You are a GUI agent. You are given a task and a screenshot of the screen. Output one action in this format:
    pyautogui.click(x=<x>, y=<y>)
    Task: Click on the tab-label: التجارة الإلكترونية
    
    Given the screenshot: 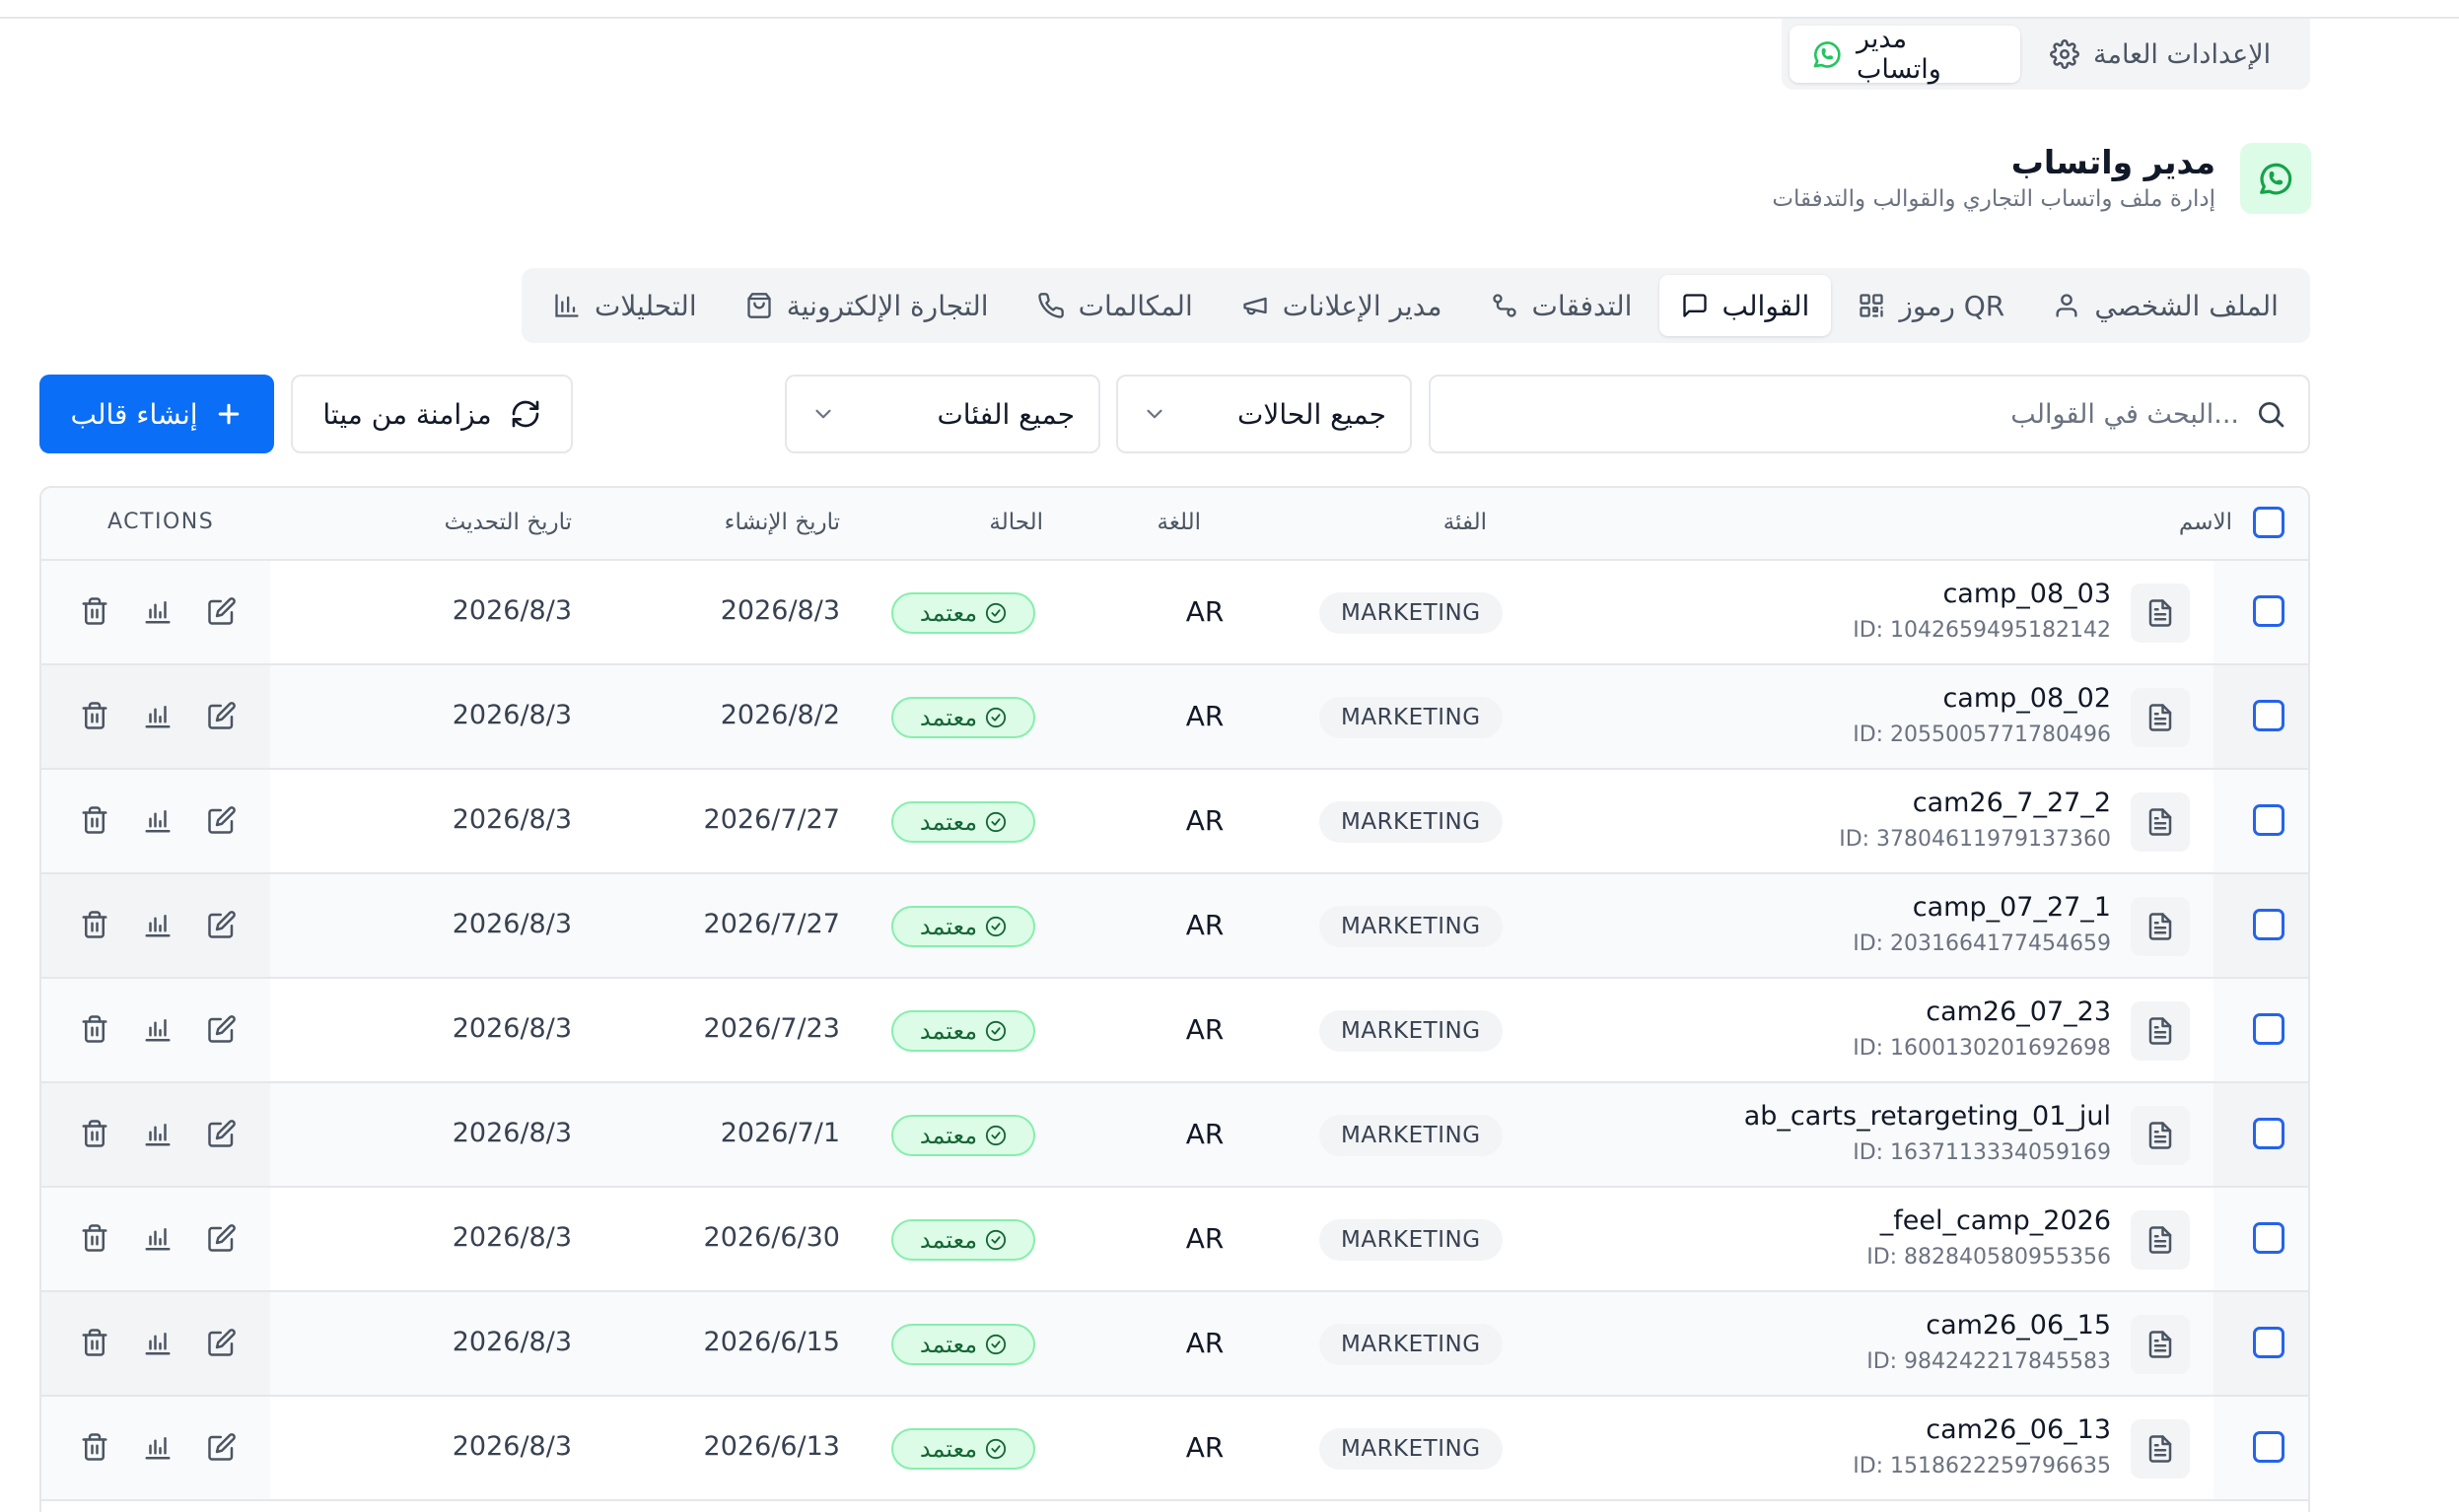 What is the action you would take?
    pyautogui.click(x=888, y=305)
    